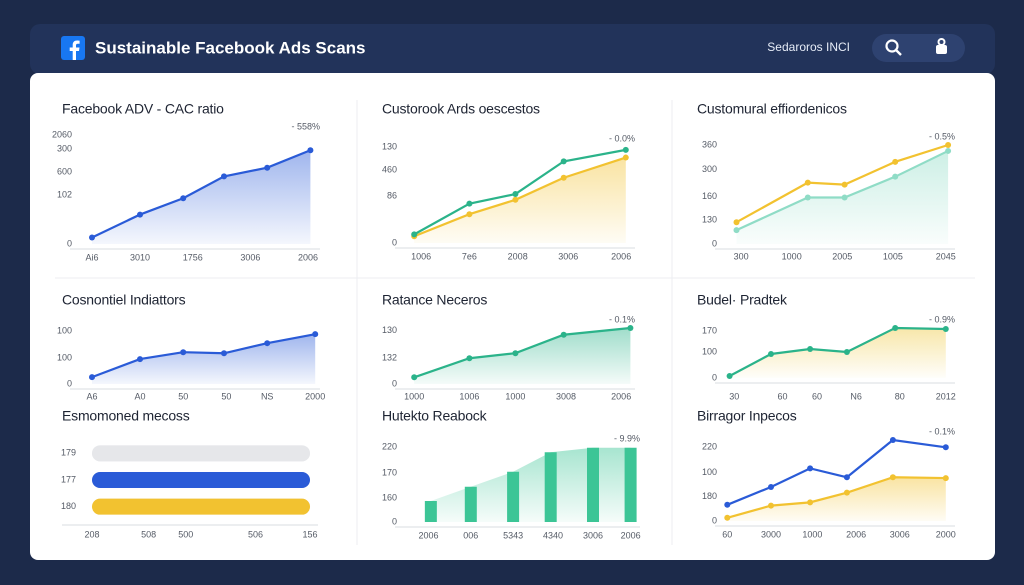 This screenshot has height=585, width=1024. I want to click on facebook-f, so click(74, 50).